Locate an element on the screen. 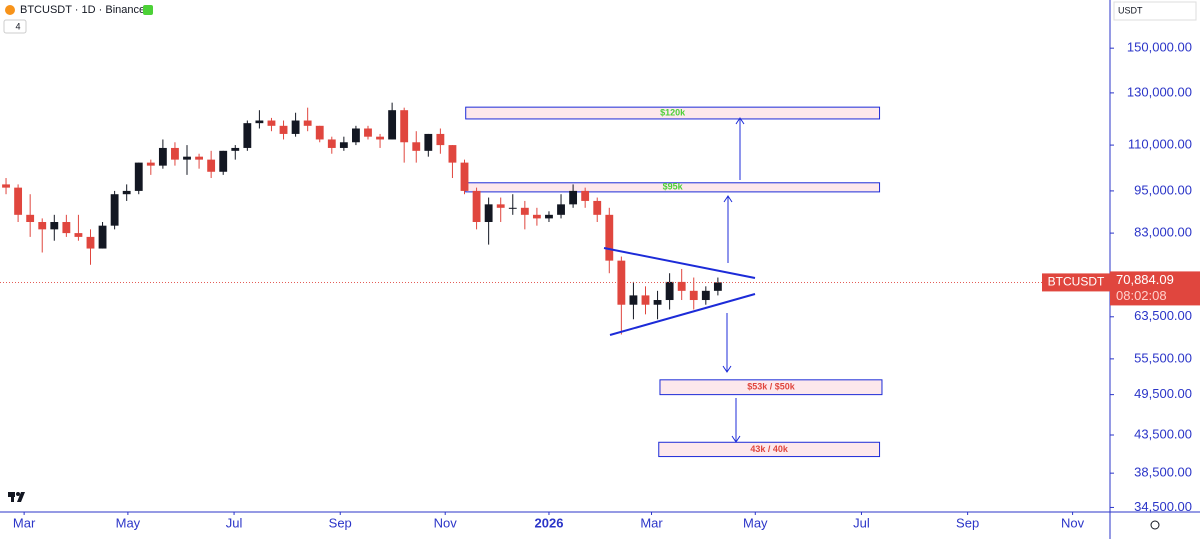 This screenshot has width=1200, height=544. symbol-badge is located at coordinates (1076, 282).